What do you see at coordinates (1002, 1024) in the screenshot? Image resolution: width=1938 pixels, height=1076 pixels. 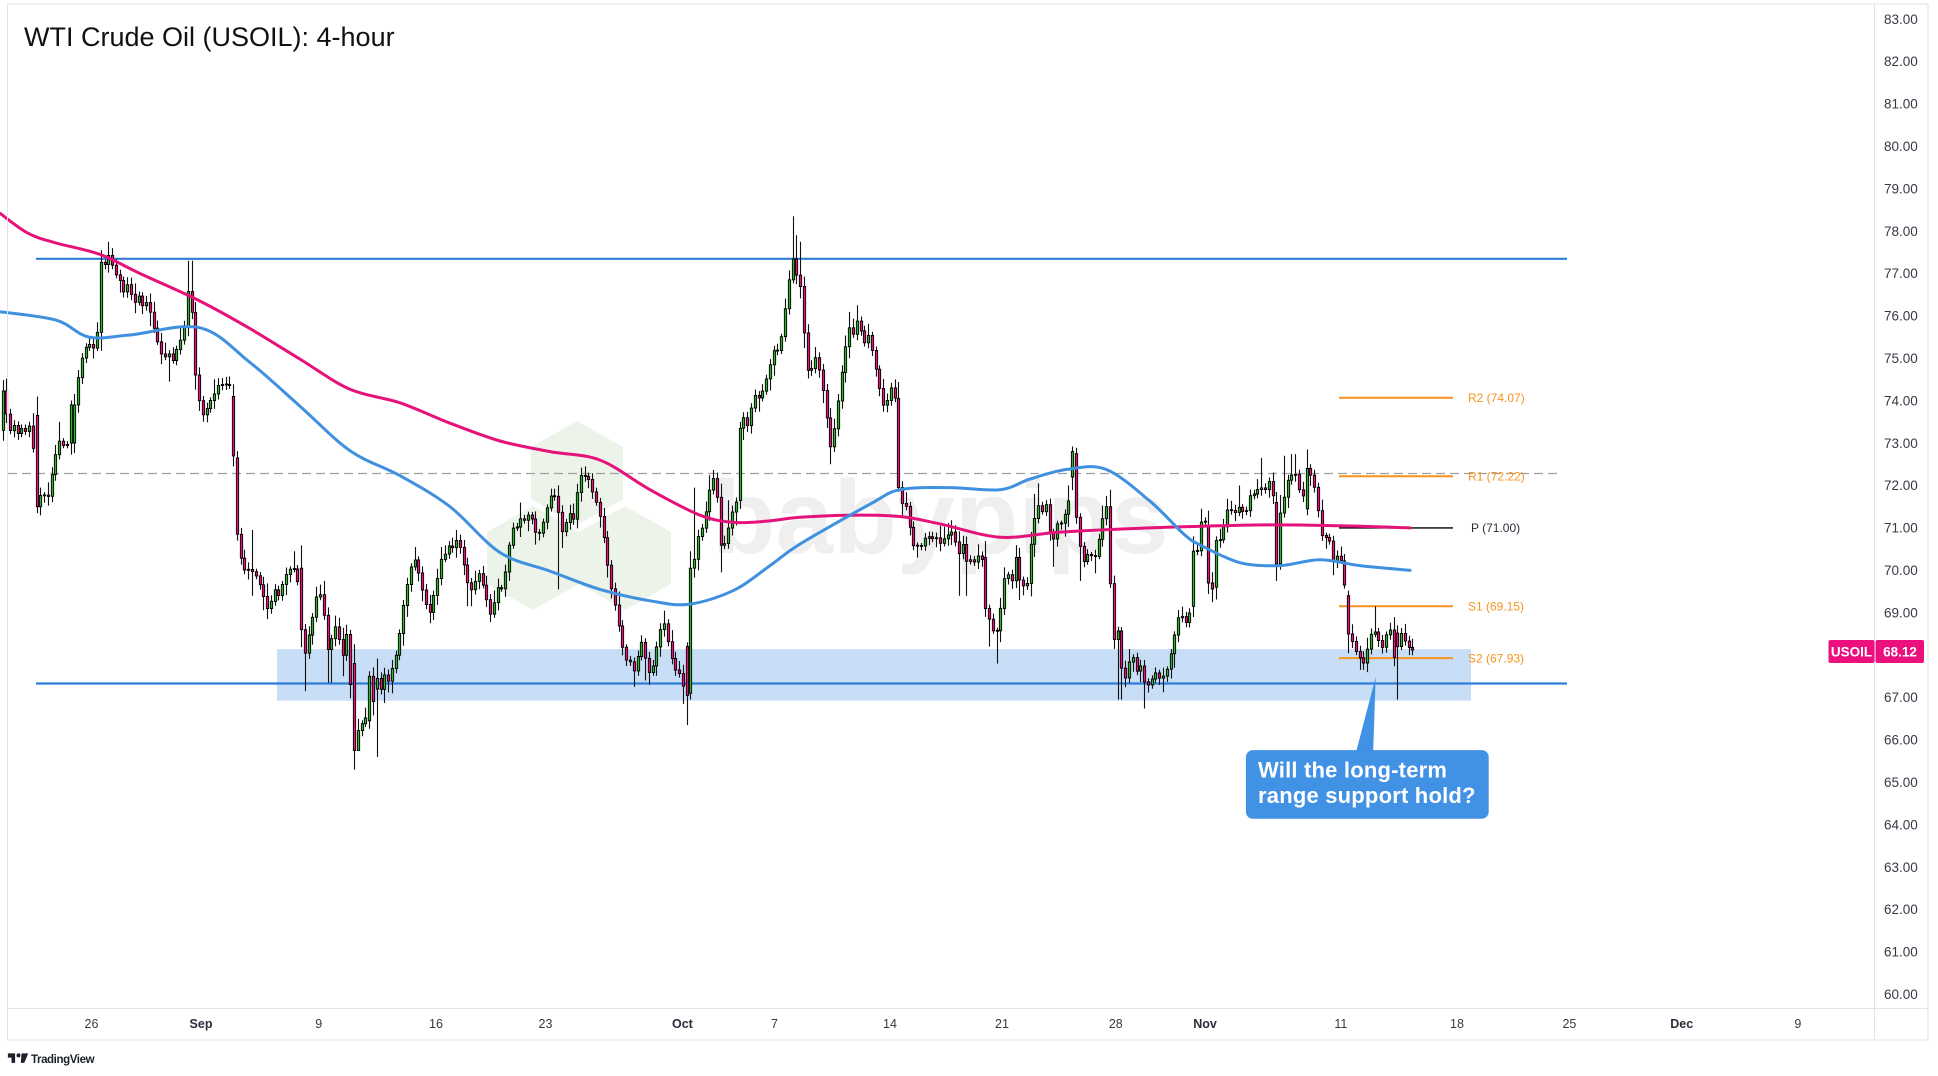 I see `svg-text: 21` at bounding box center [1002, 1024].